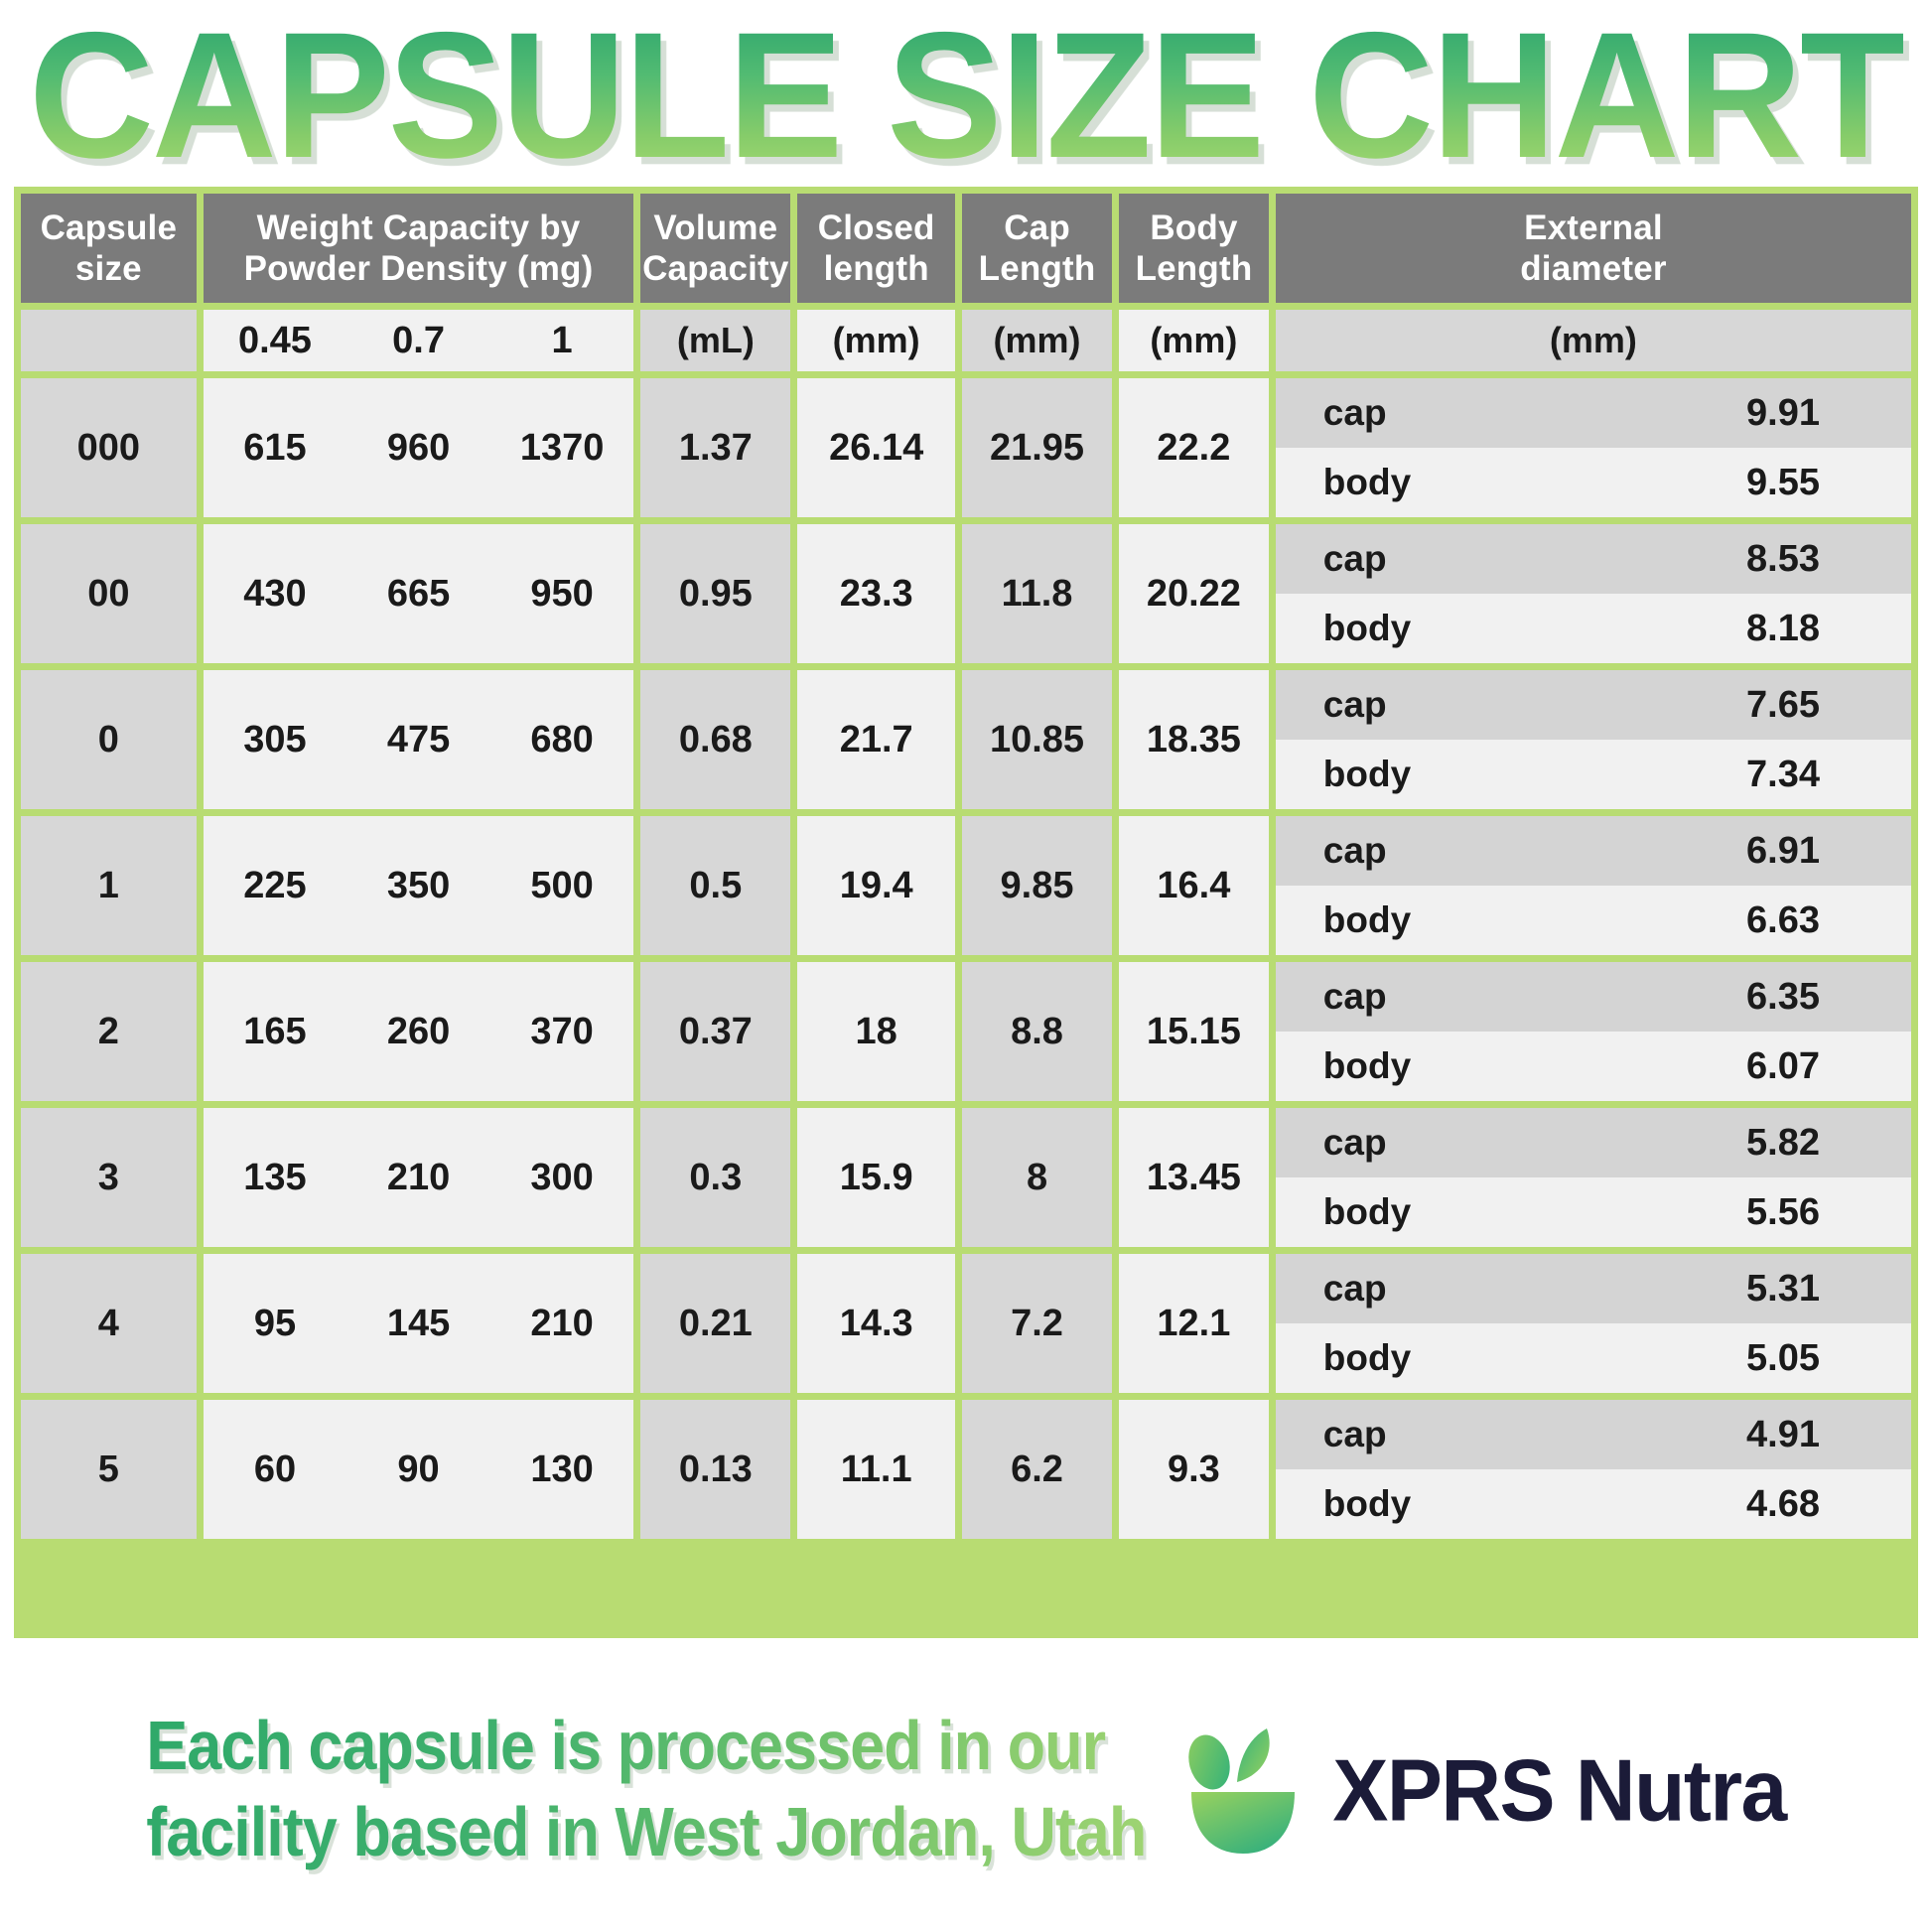 The height and width of the screenshot is (1932, 1932). I want to click on ext-cap-subrow: cap 5.31, so click(1593, 1289).